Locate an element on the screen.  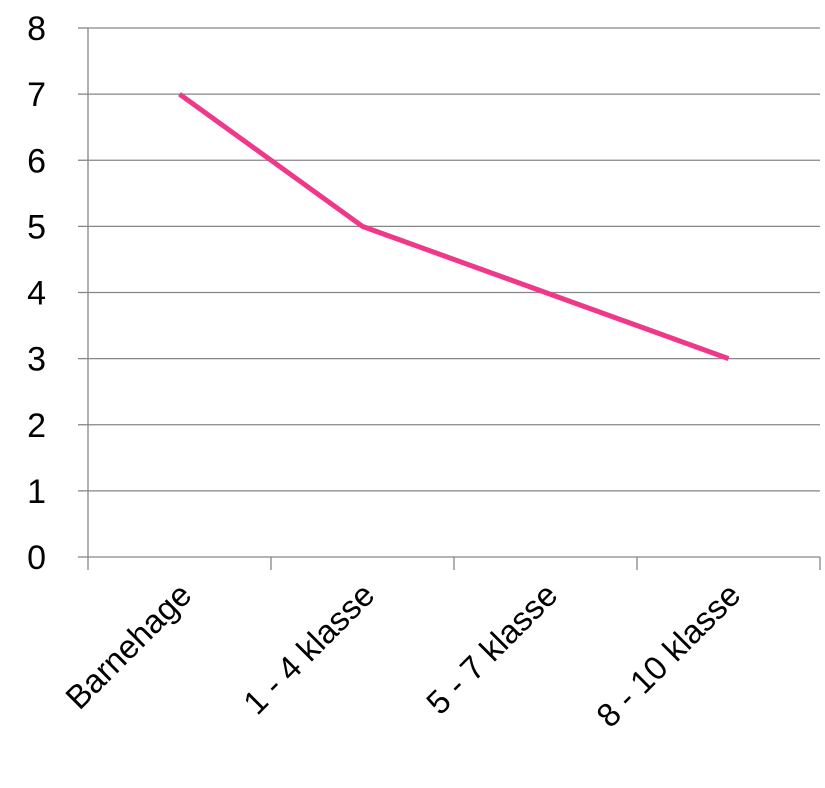
y-tick-label-6: 6 is located at coordinates (36, 161).